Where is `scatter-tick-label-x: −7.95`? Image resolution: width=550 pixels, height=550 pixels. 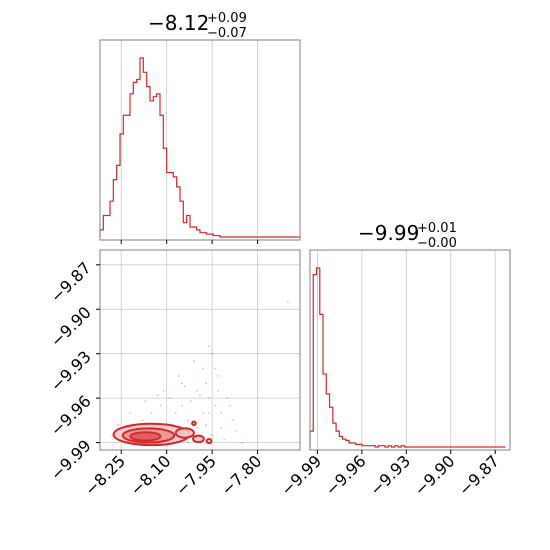
scatter-tick-label-x: −7.95 is located at coordinates (196, 475).